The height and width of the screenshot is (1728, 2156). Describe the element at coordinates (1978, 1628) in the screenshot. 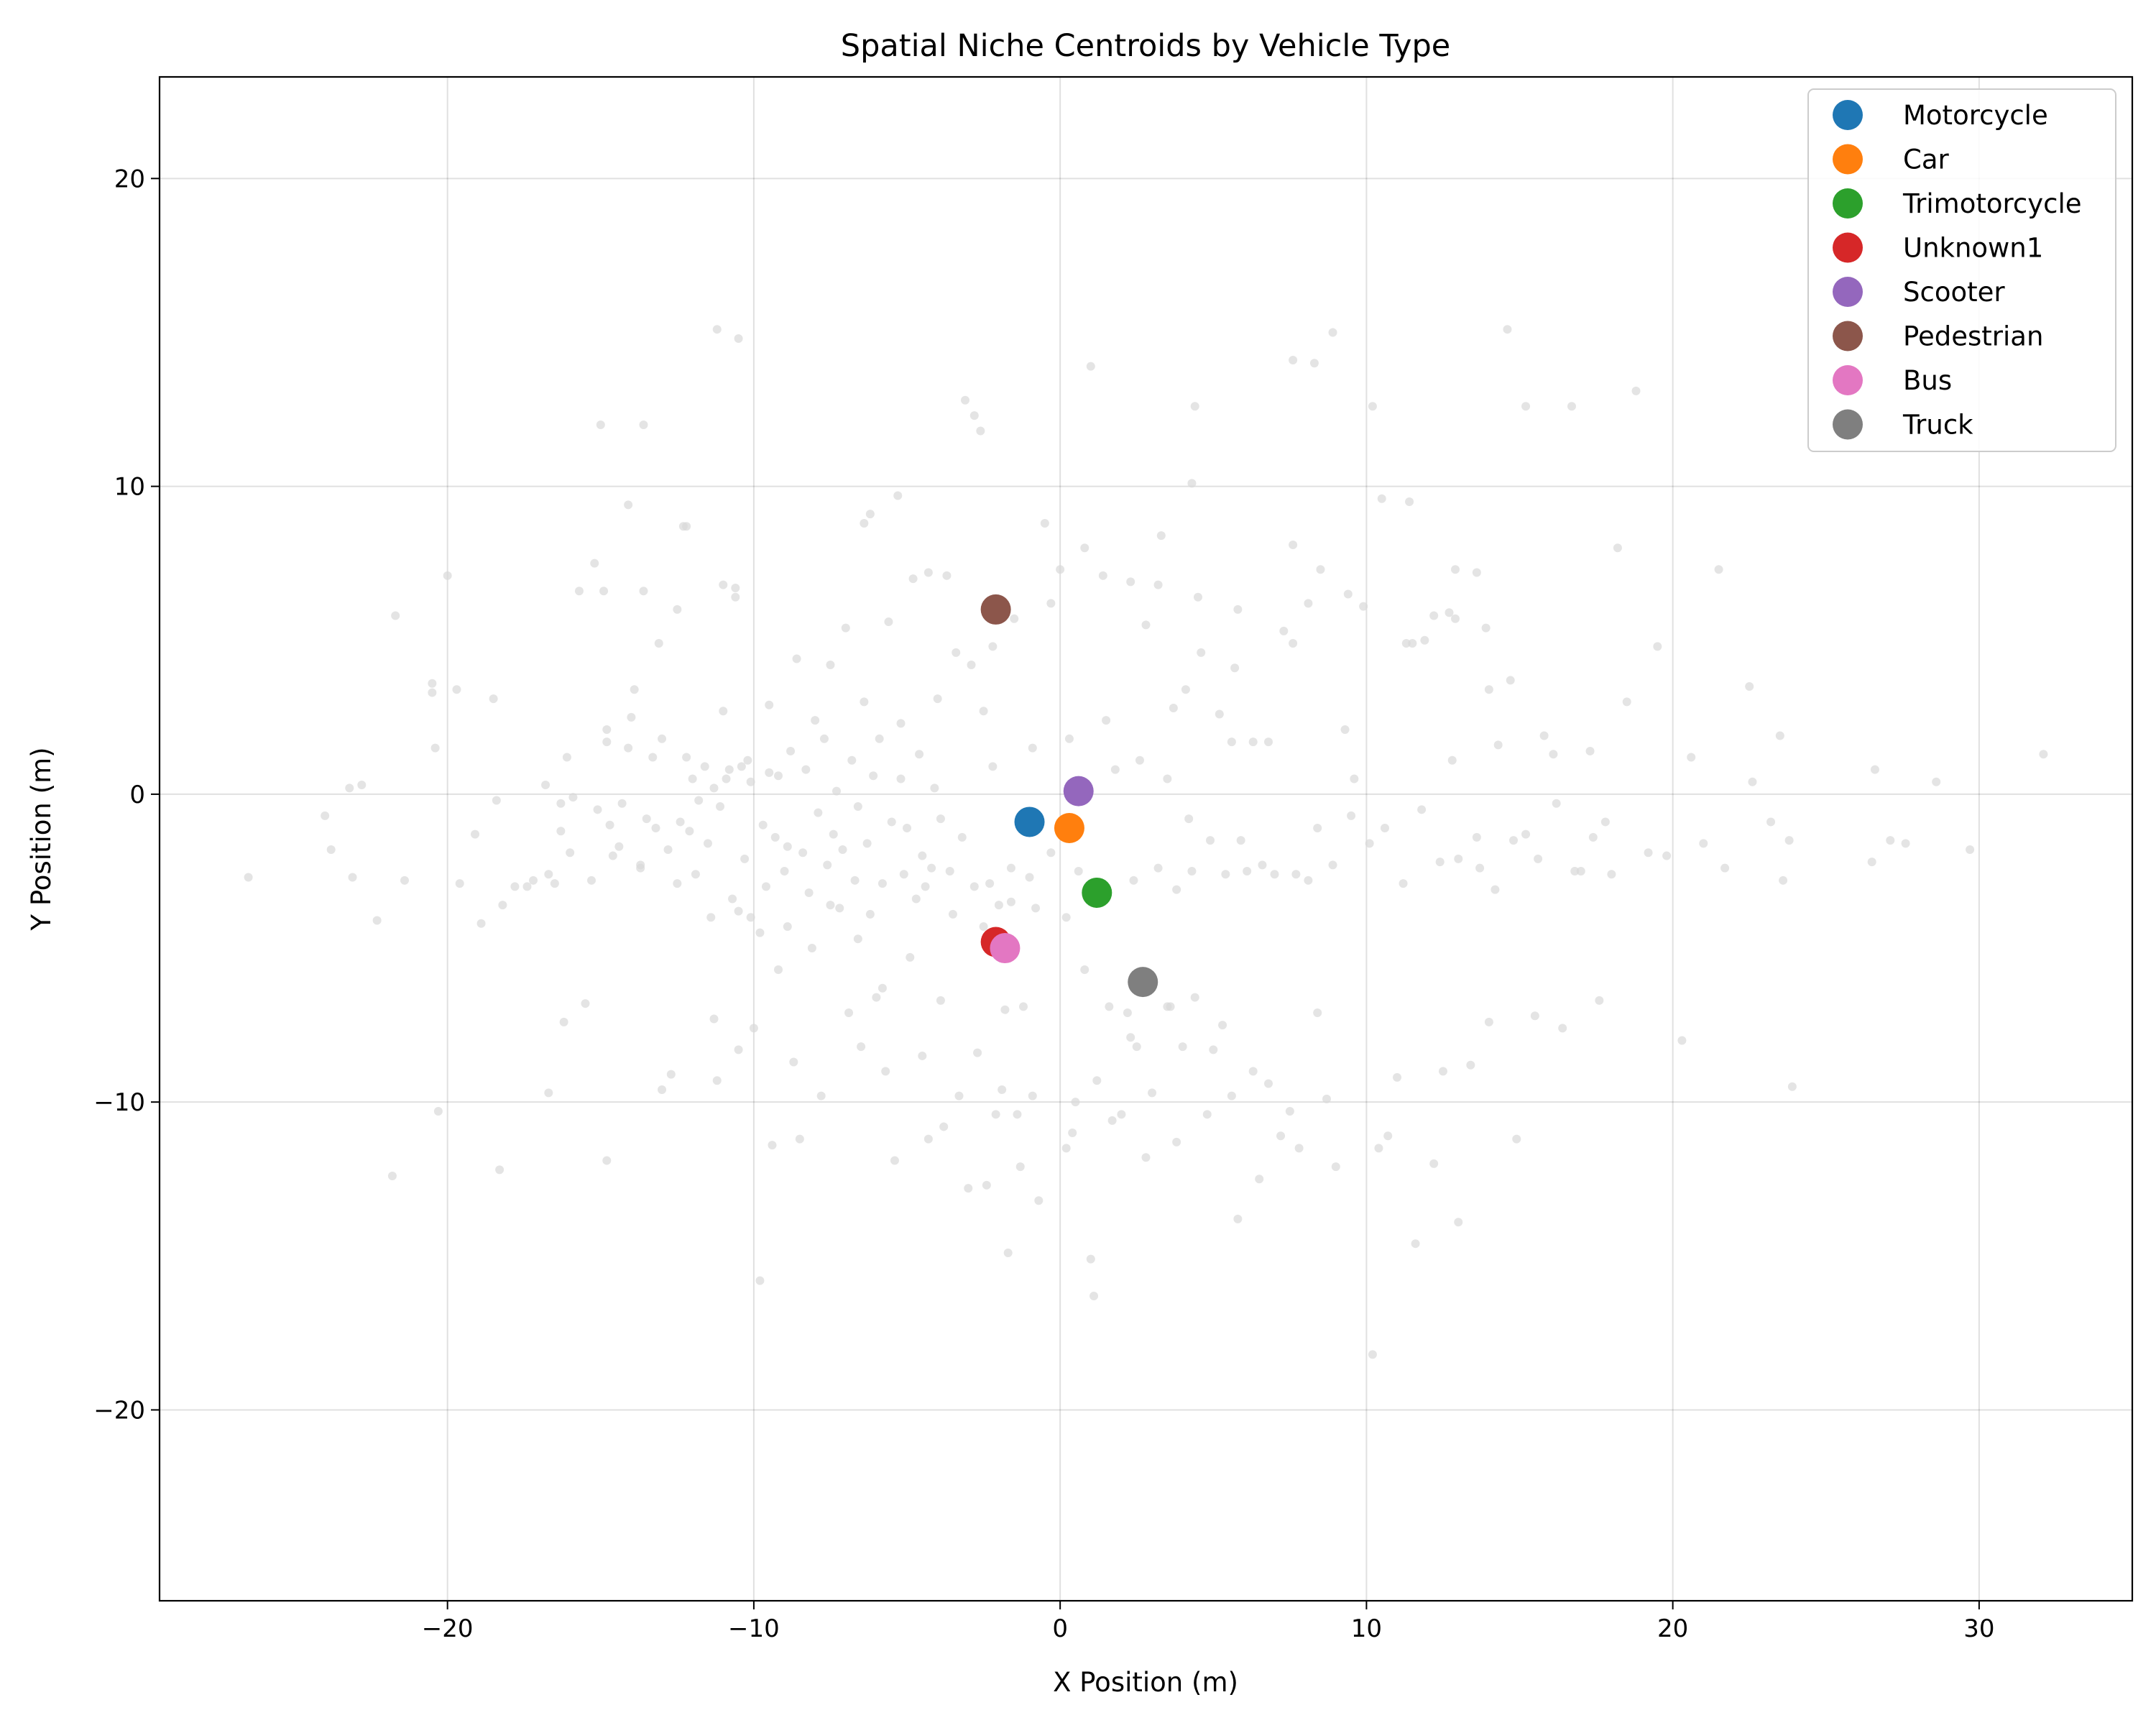

I see `x-tick-label: 30` at that location.